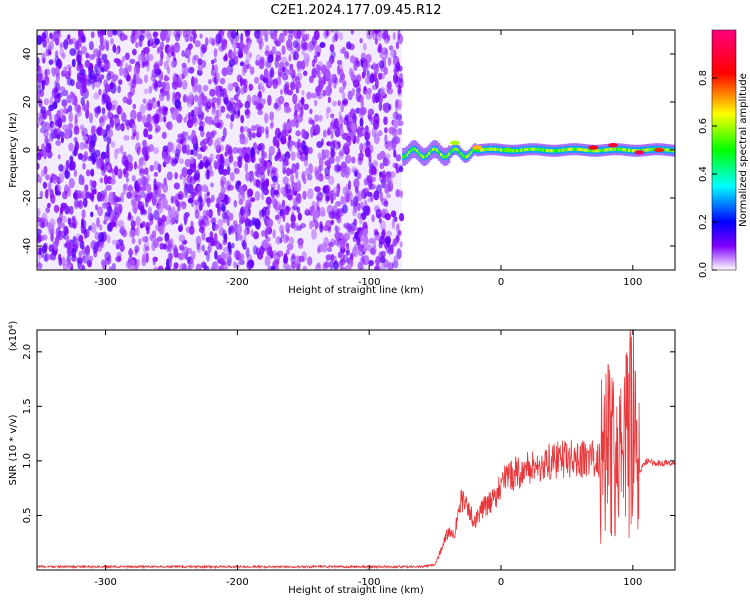 The image size is (750, 600). I want to click on x-tick-label: 100, so click(632, 582).